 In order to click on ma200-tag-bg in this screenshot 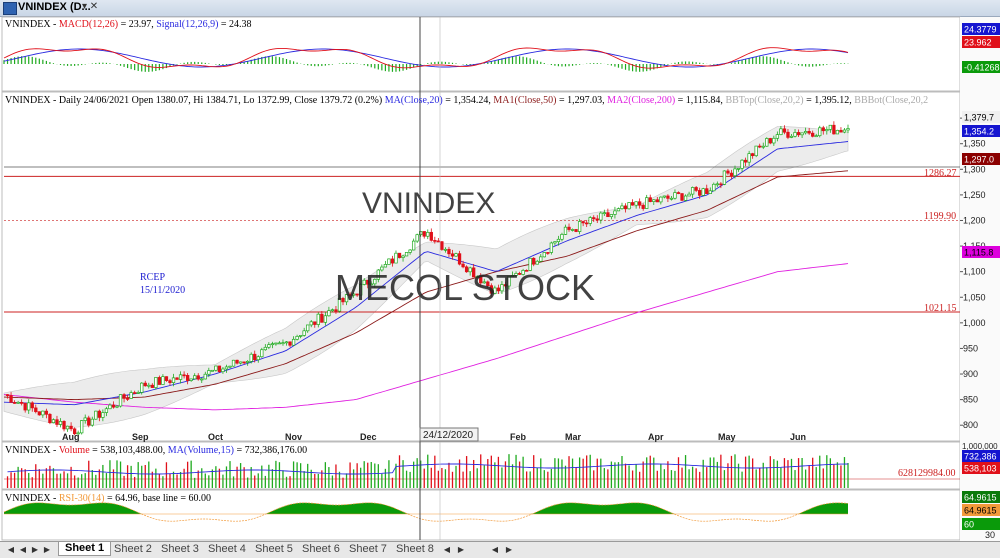, I will do `click(981, 252)`.